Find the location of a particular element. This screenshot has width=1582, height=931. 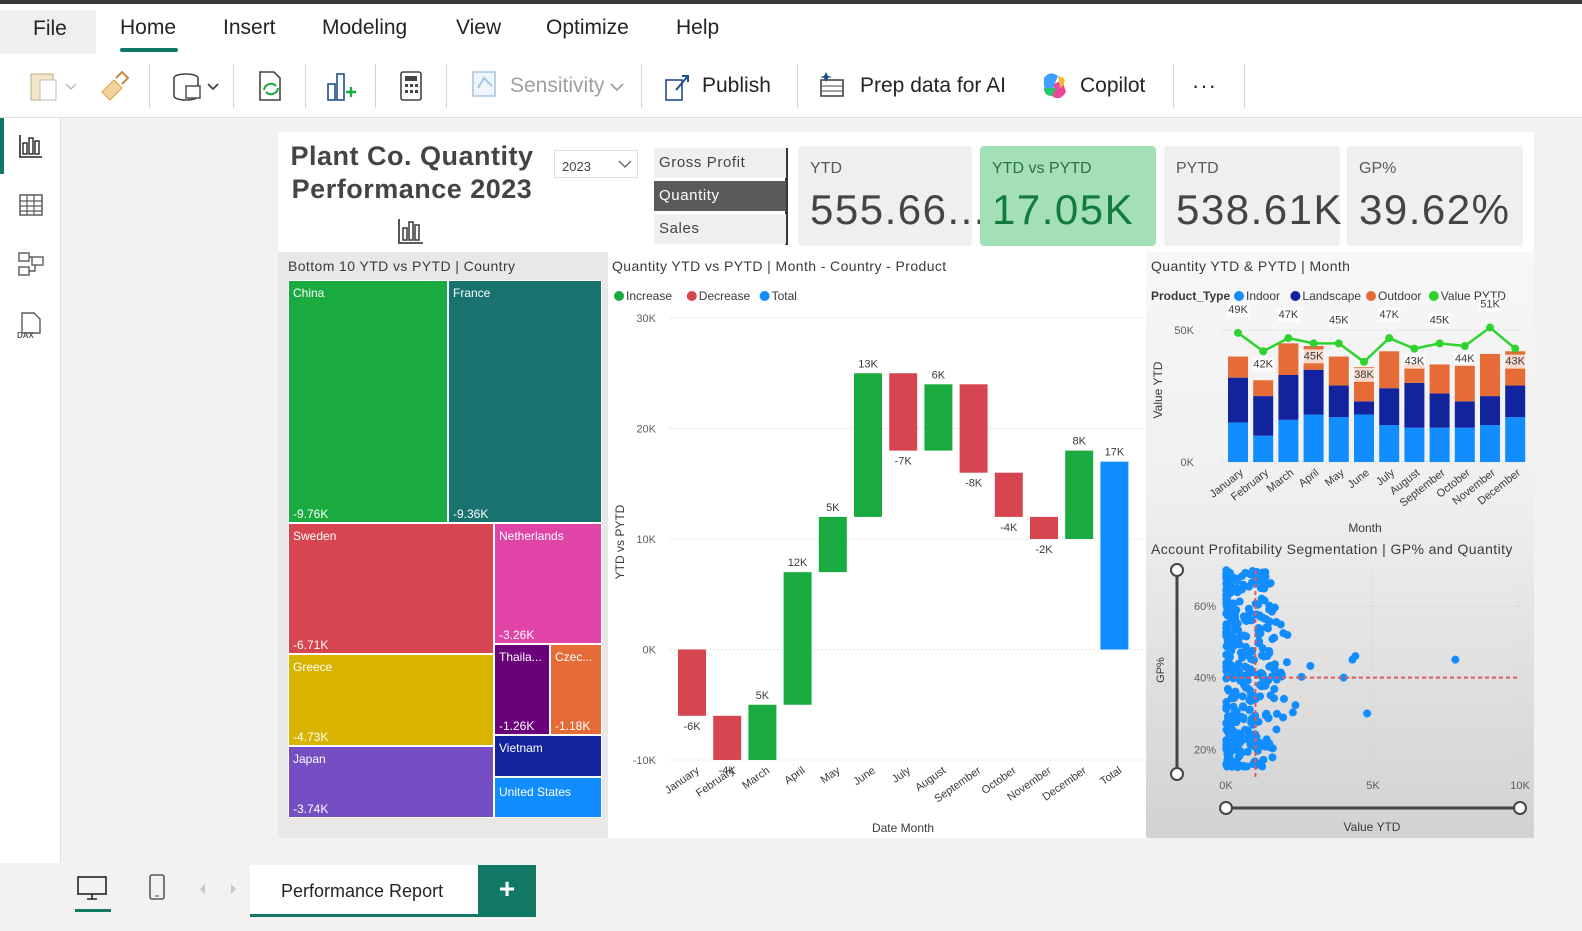

treemap-tile-czech: Czec... -1.18K is located at coordinates (576, 689).